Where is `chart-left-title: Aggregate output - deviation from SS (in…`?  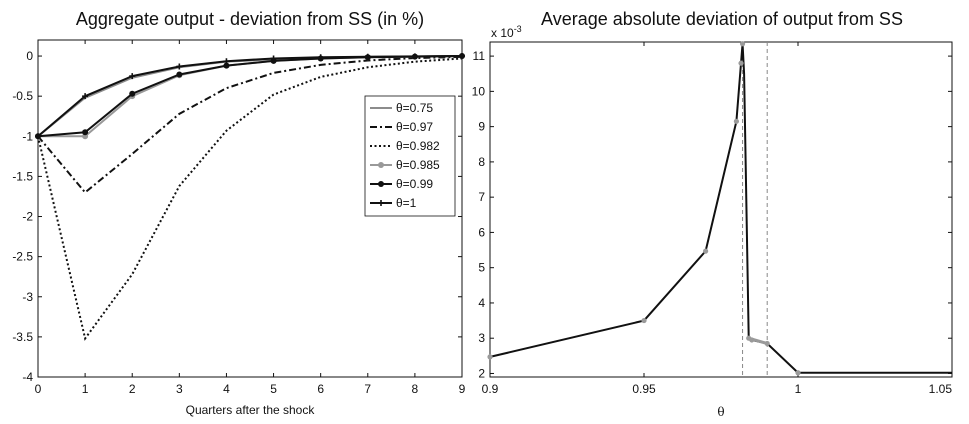
chart-left-title: Aggregate output - deviation from SS (in… is located at coordinates (250, 19).